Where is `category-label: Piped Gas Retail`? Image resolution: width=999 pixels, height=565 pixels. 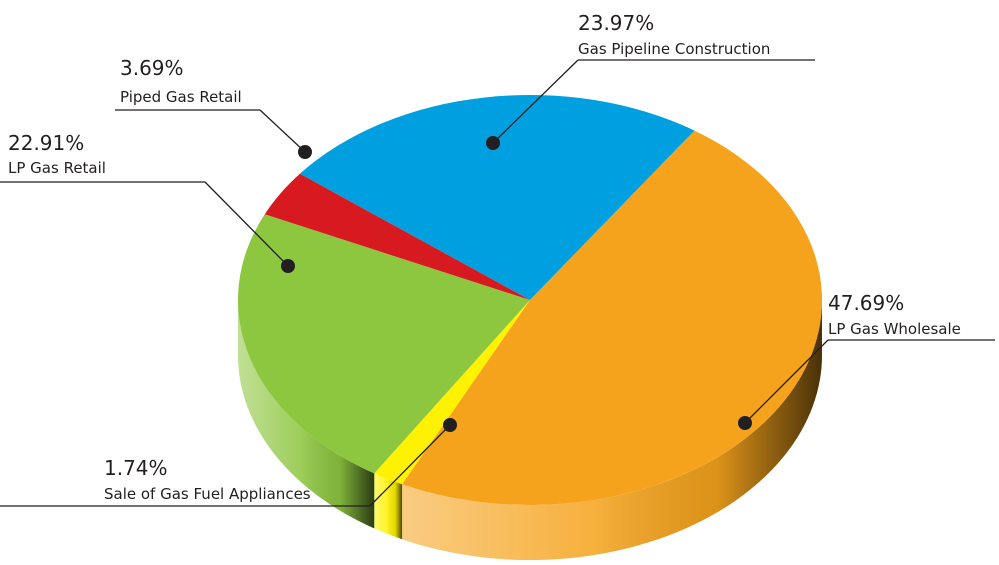
category-label: Piped Gas Retail is located at coordinates (181, 97).